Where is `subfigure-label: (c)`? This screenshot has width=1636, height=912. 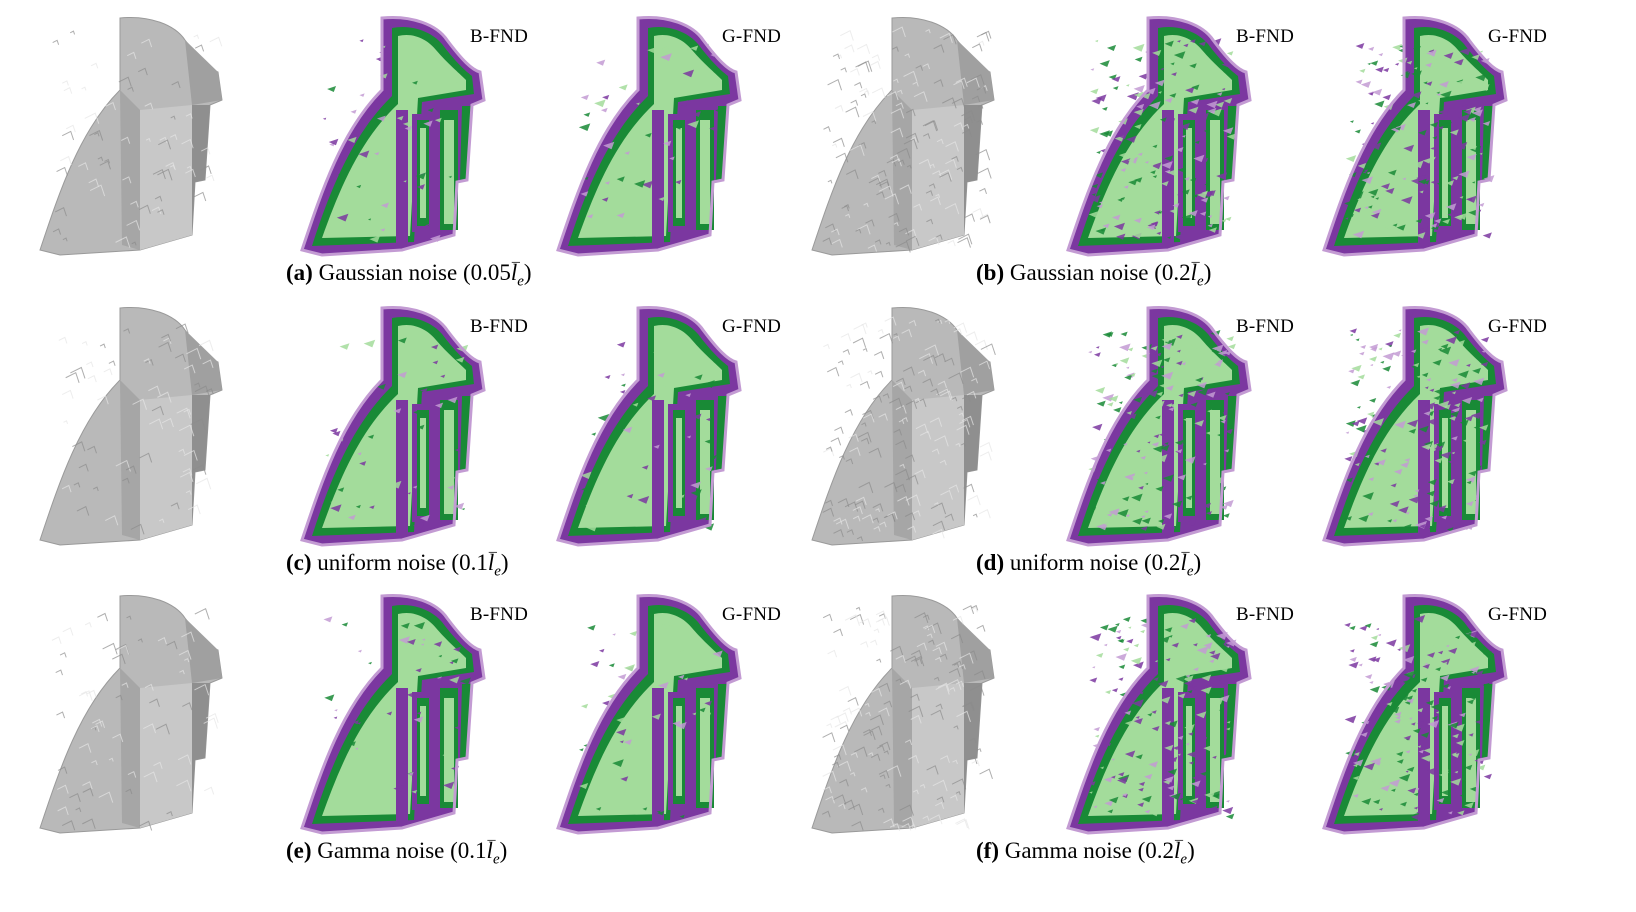 subfigure-label: (c) is located at coordinates (299, 562).